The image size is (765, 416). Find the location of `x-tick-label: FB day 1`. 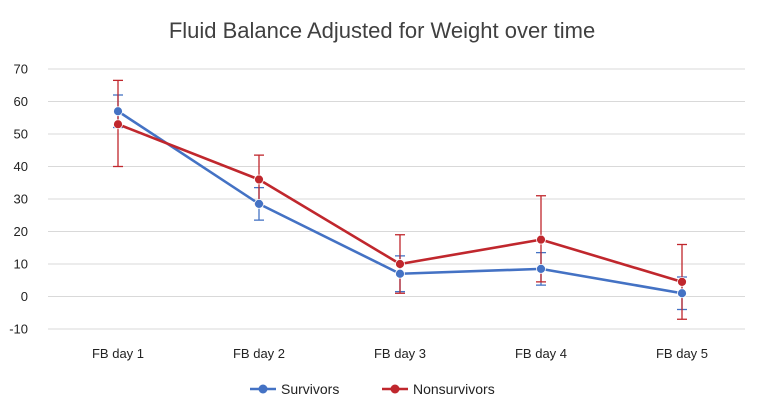

x-tick-label: FB day 1 is located at coordinates (118, 353).